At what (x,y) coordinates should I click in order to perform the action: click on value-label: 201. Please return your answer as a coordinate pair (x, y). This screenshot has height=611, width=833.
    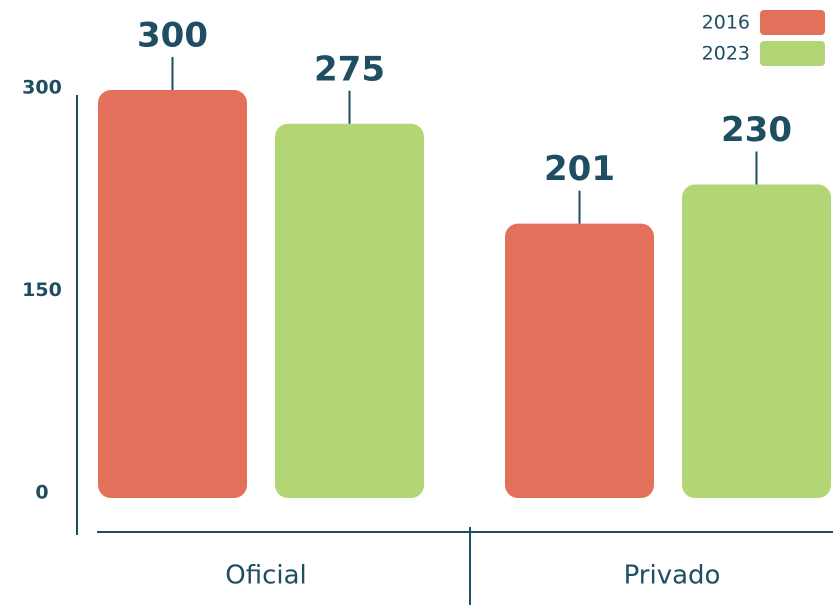
    Looking at the image, I should click on (579, 169).